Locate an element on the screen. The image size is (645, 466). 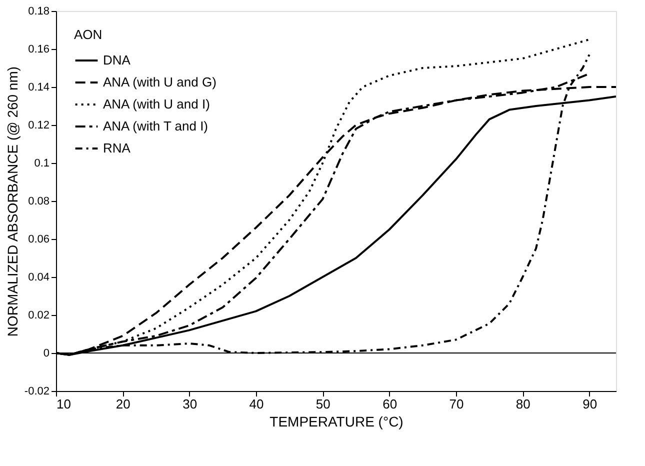
y-tick-label: 0.02 is located at coordinates (39, 316).